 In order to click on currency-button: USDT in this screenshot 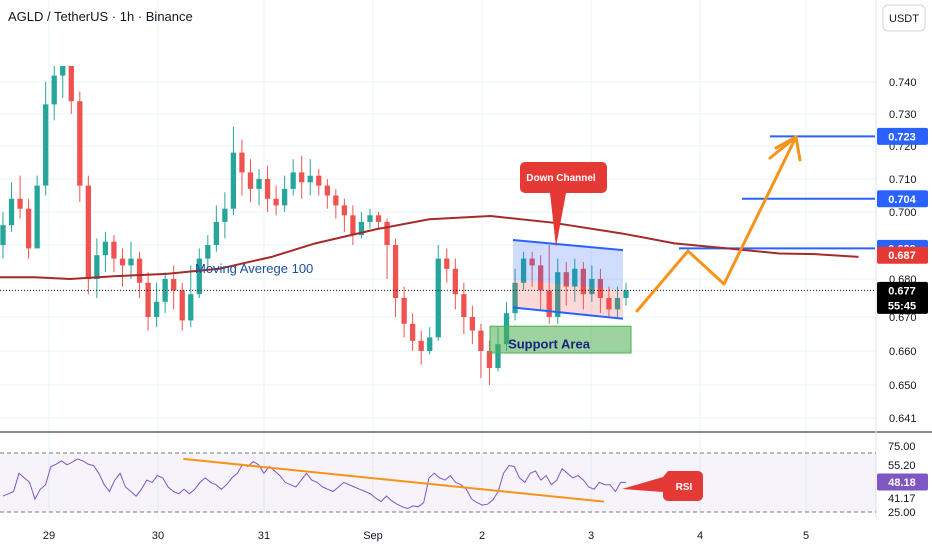, I will do `click(904, 18)`.